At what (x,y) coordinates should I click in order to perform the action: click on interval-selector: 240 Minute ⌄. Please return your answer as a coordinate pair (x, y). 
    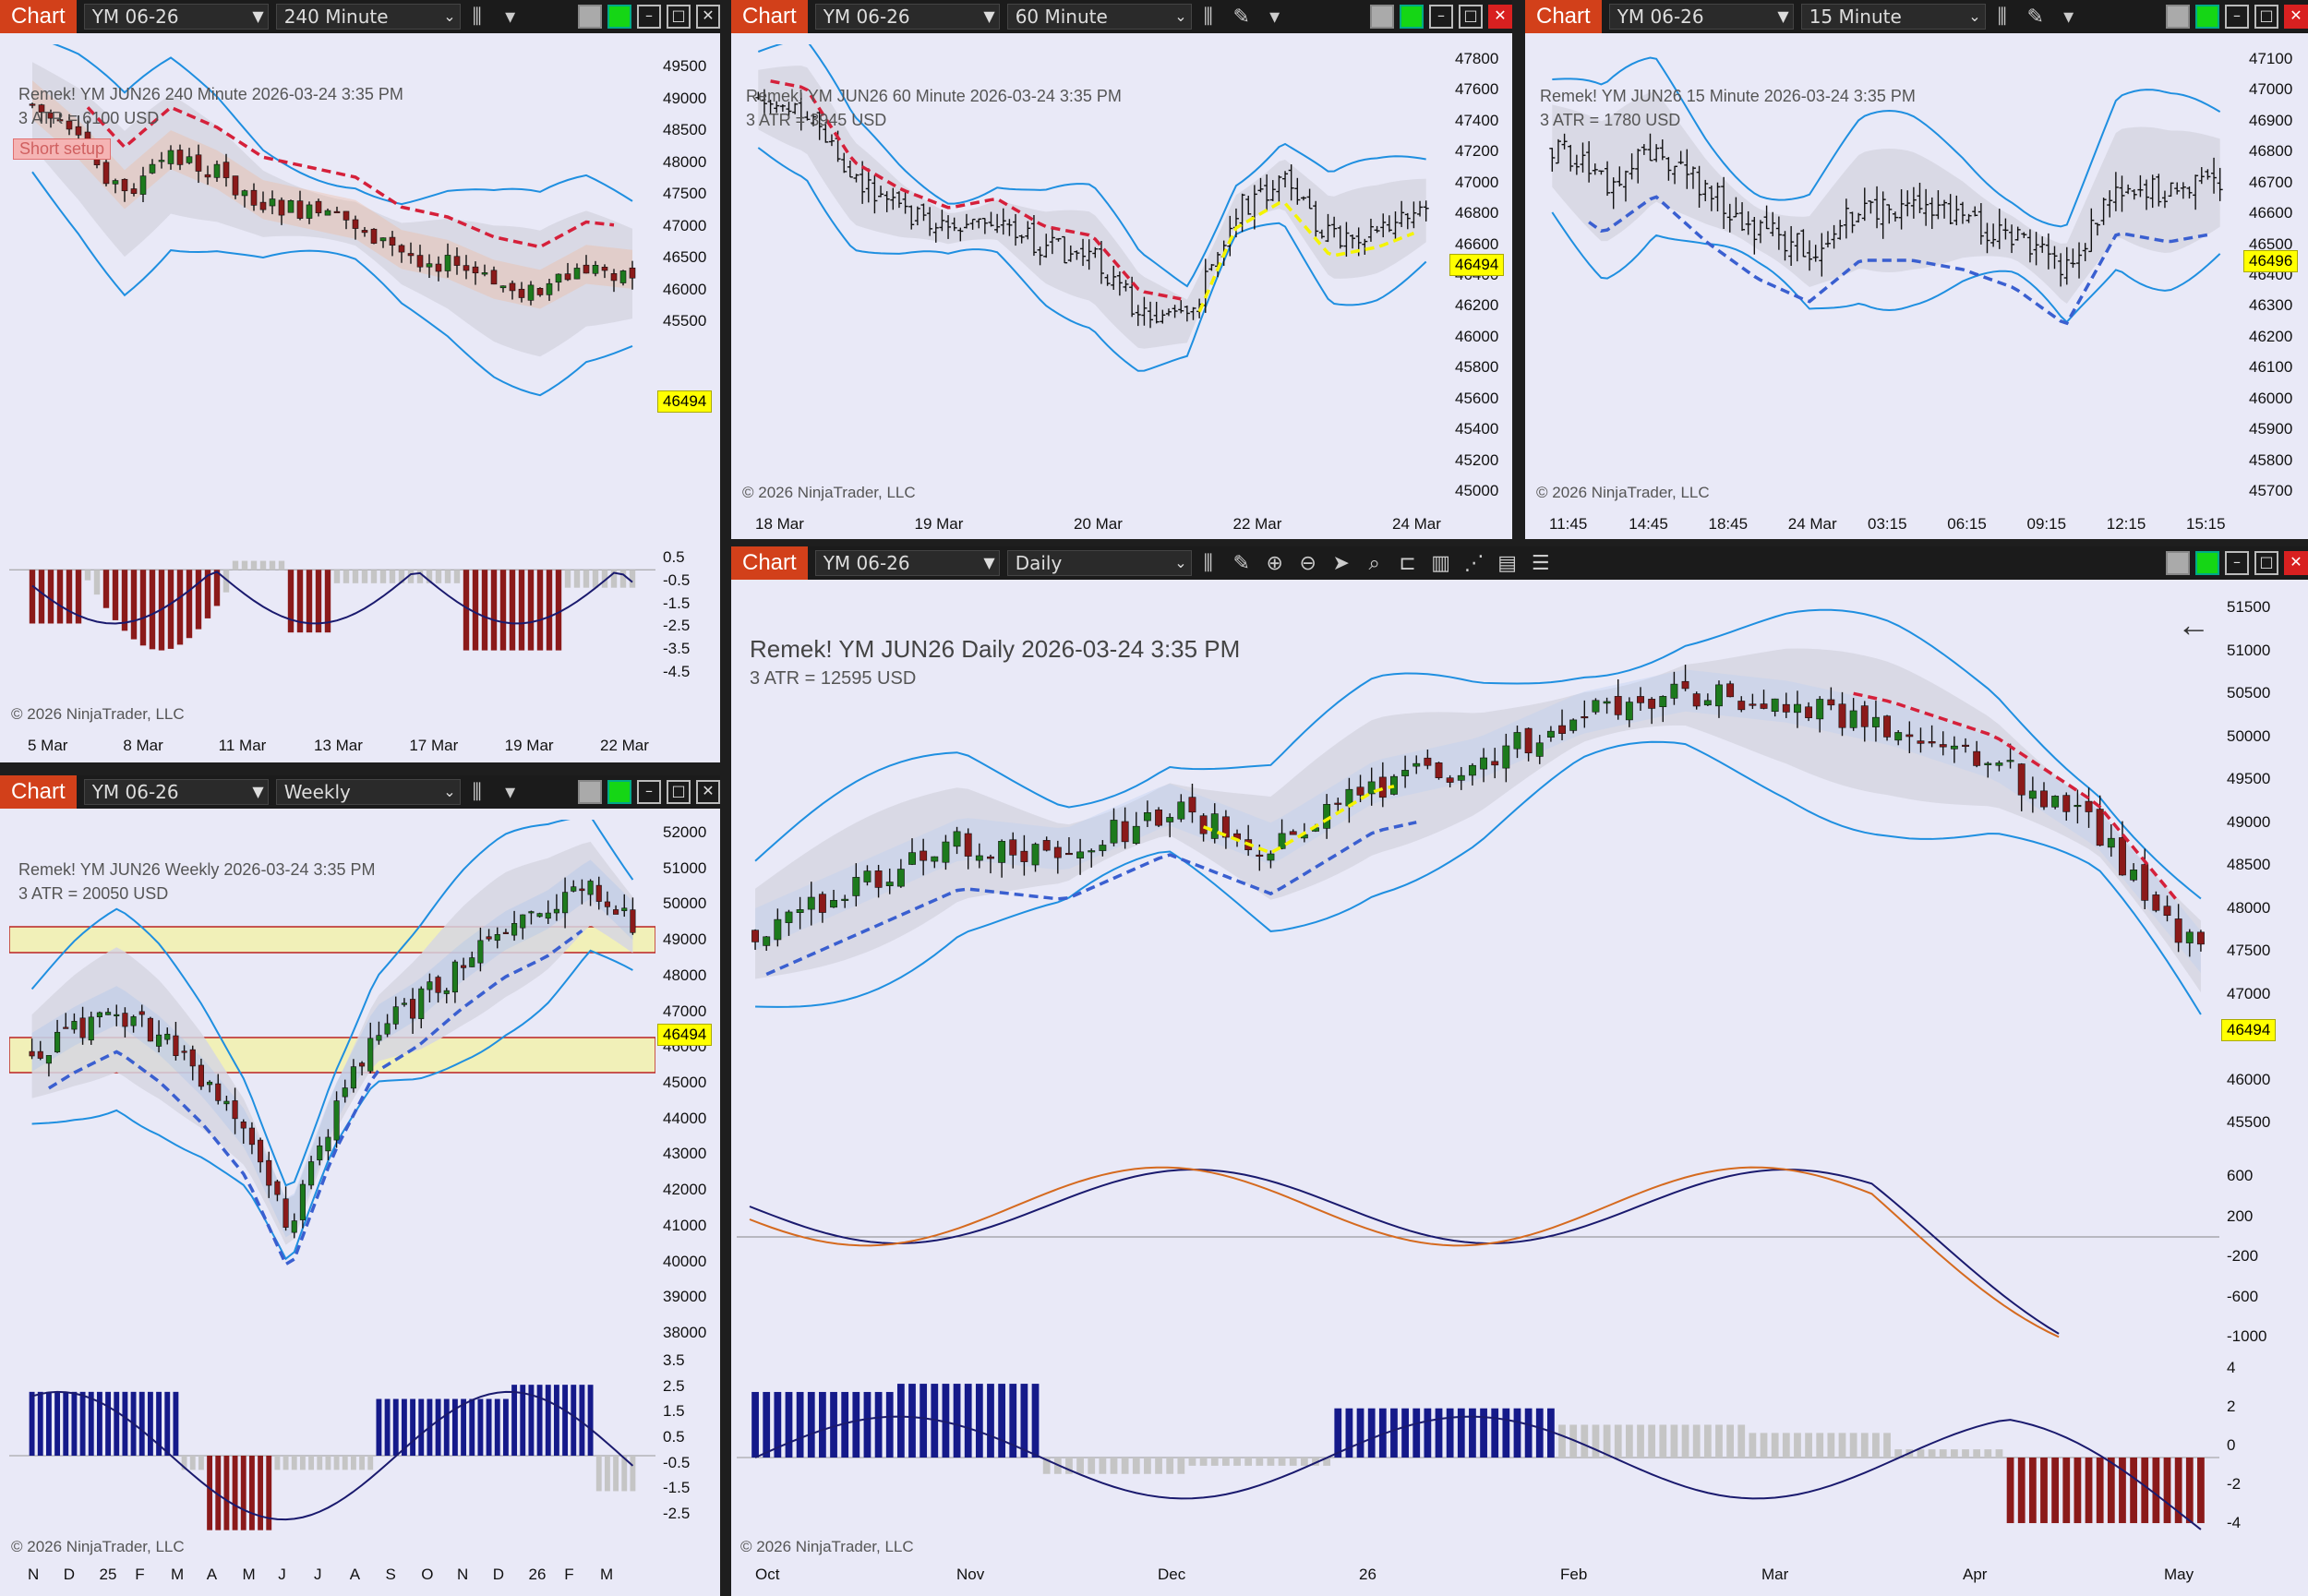
    Looking at the image, I should click on (368, 17).